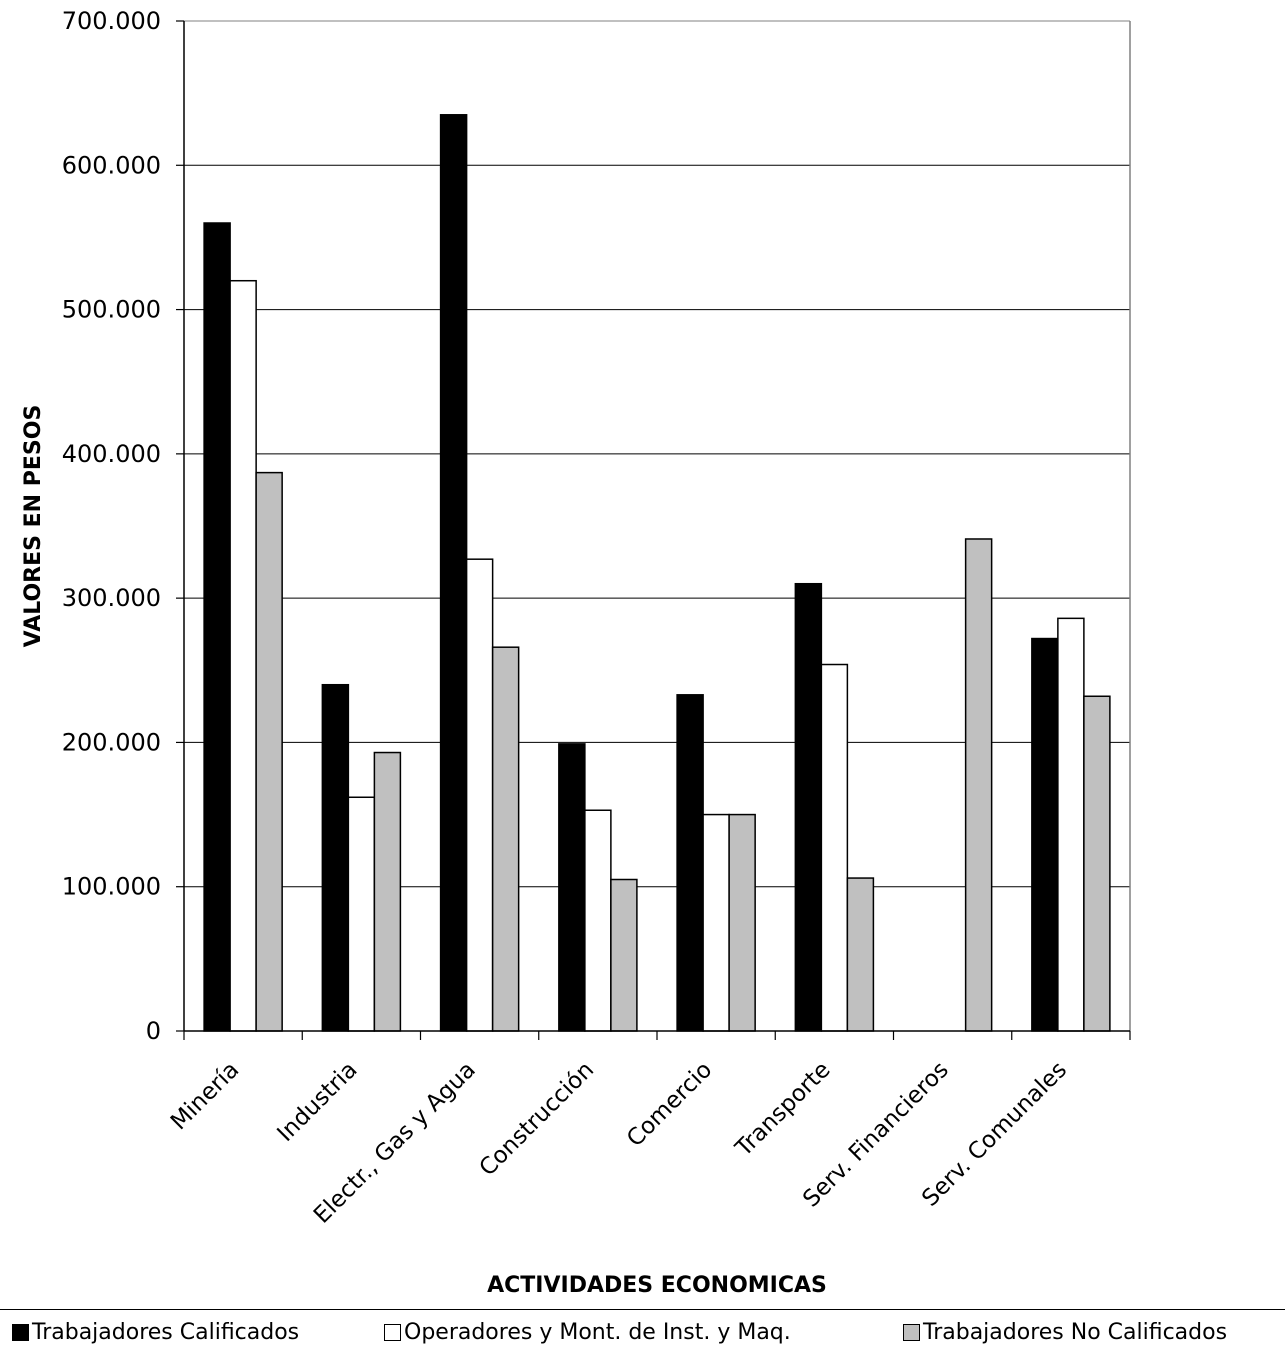  I want to click on y-tick-label: 0, so click(153, 1031).